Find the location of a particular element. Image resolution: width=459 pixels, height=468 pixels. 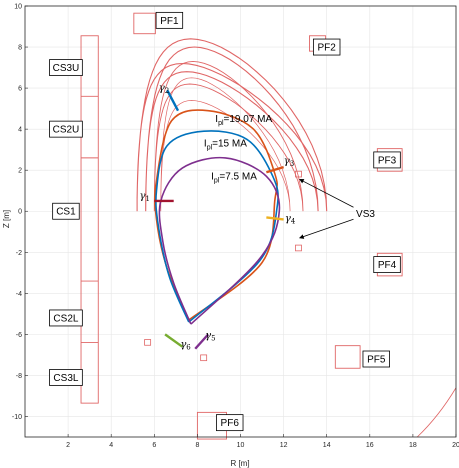

y-tick-label: 0 is located at coordinates (20, 212).